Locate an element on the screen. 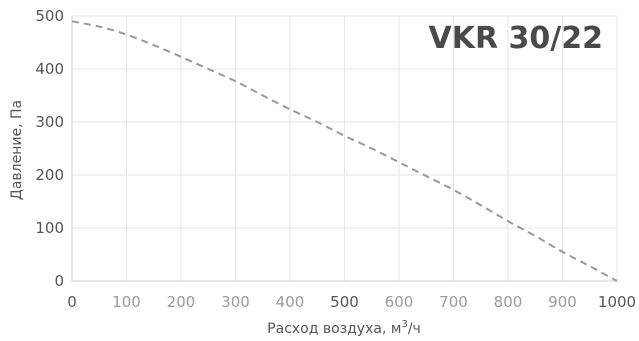  x-tick-label-1: 100 is located at coordinates (126, 302).